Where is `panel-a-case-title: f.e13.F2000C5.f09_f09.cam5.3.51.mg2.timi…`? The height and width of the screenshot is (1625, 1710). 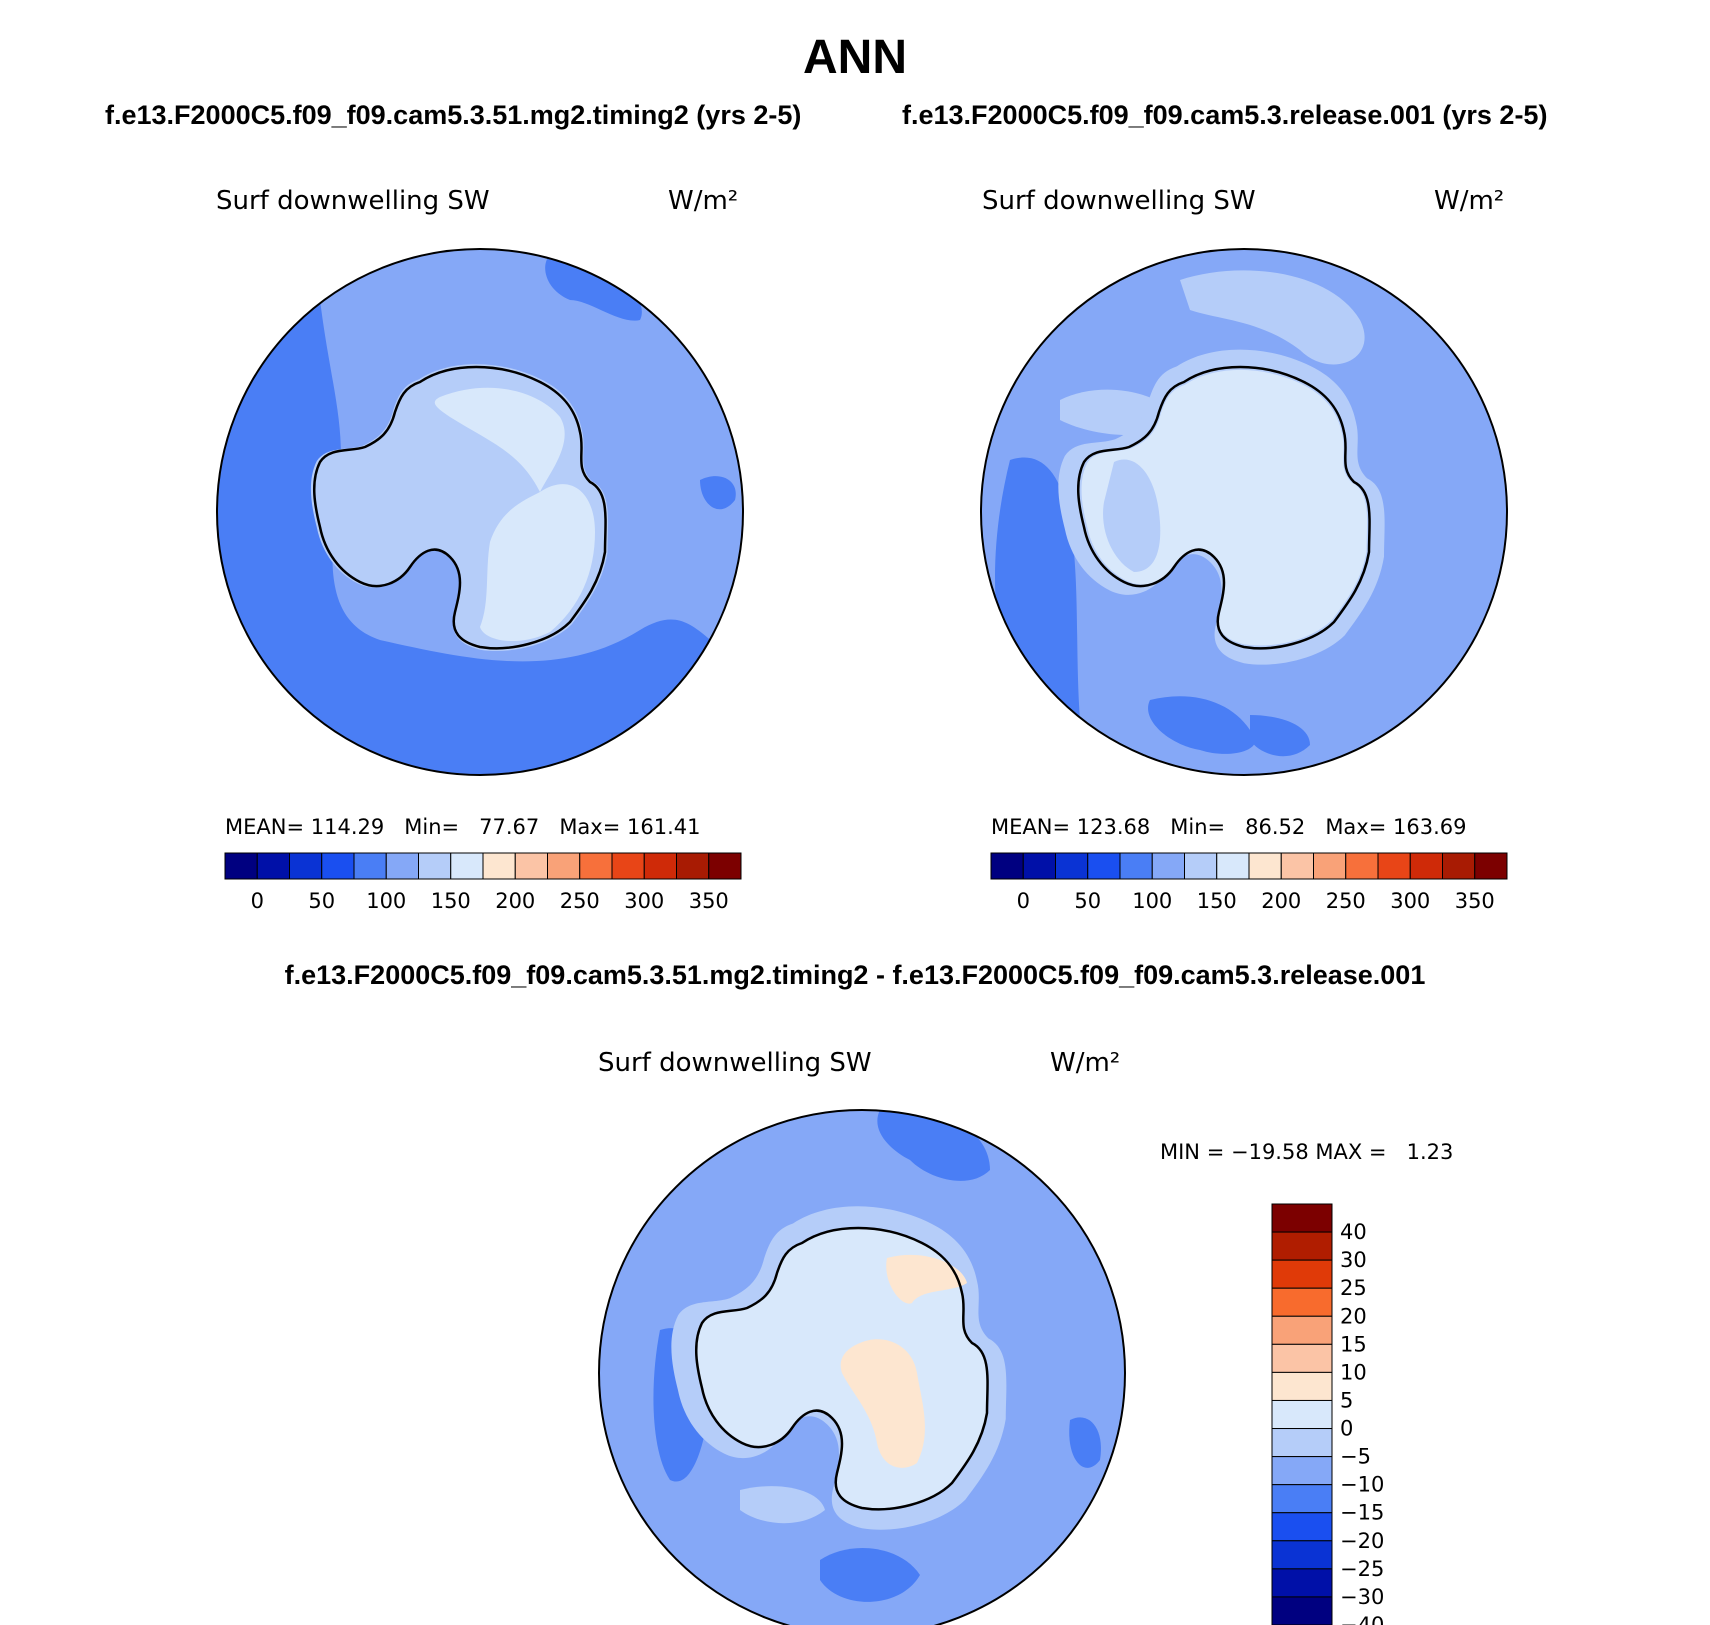
panel-a-case-title: f.e13.F2000C5.f09_f09.cam5.3.51.mg2.timi… is located at coordinates (453, 115).